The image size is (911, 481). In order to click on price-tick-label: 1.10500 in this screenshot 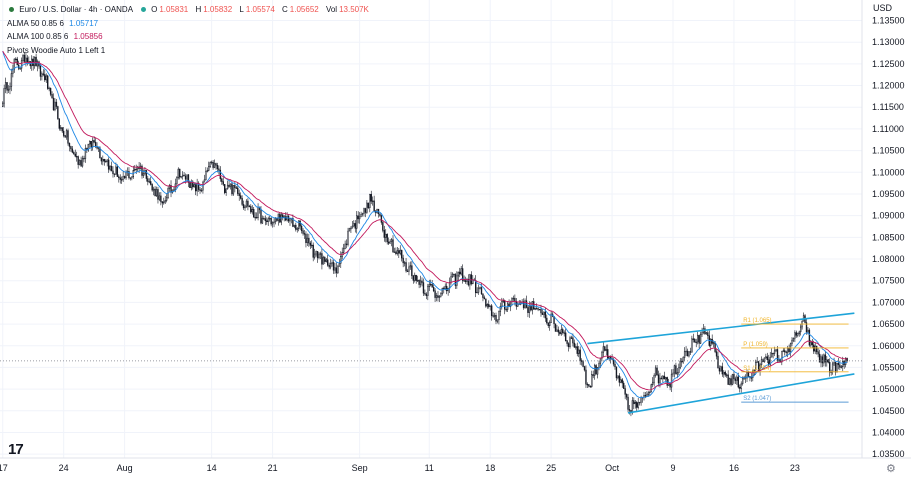, I will do `click(888, 151)`.